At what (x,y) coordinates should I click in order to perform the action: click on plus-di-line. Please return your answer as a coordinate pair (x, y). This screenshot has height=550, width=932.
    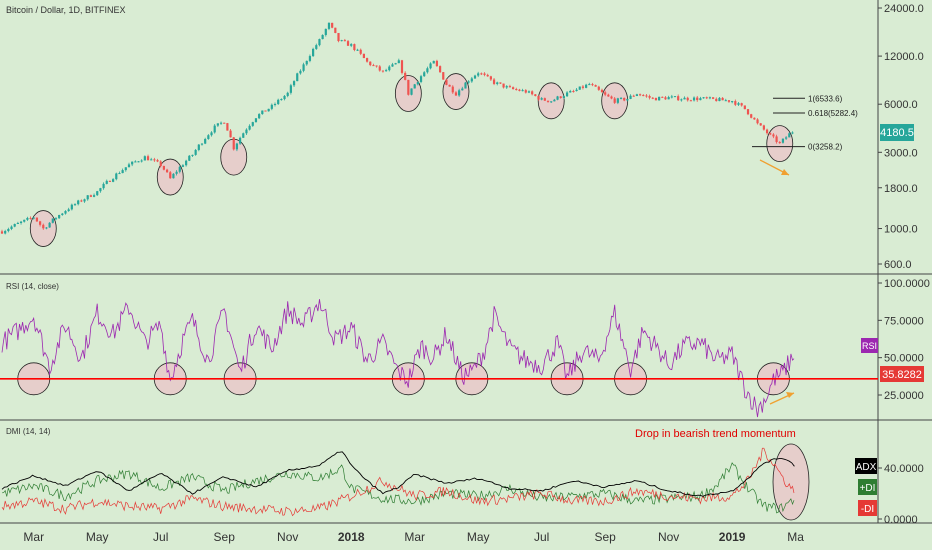
    Looking at the image, I should click on (398, 488).